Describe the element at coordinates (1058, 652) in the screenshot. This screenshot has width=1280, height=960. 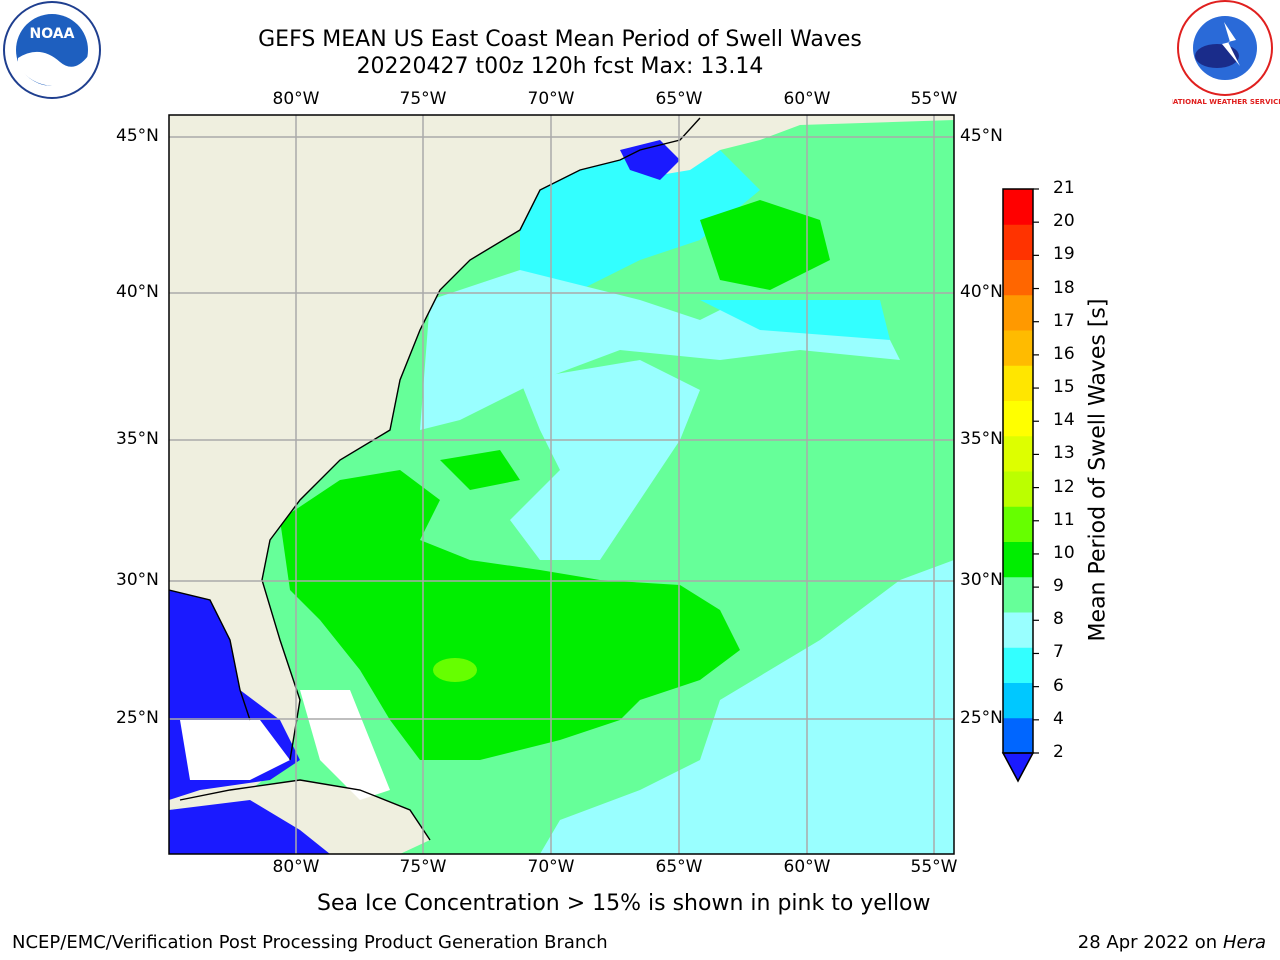
I see `colorbar-level-label: 7` at that location.